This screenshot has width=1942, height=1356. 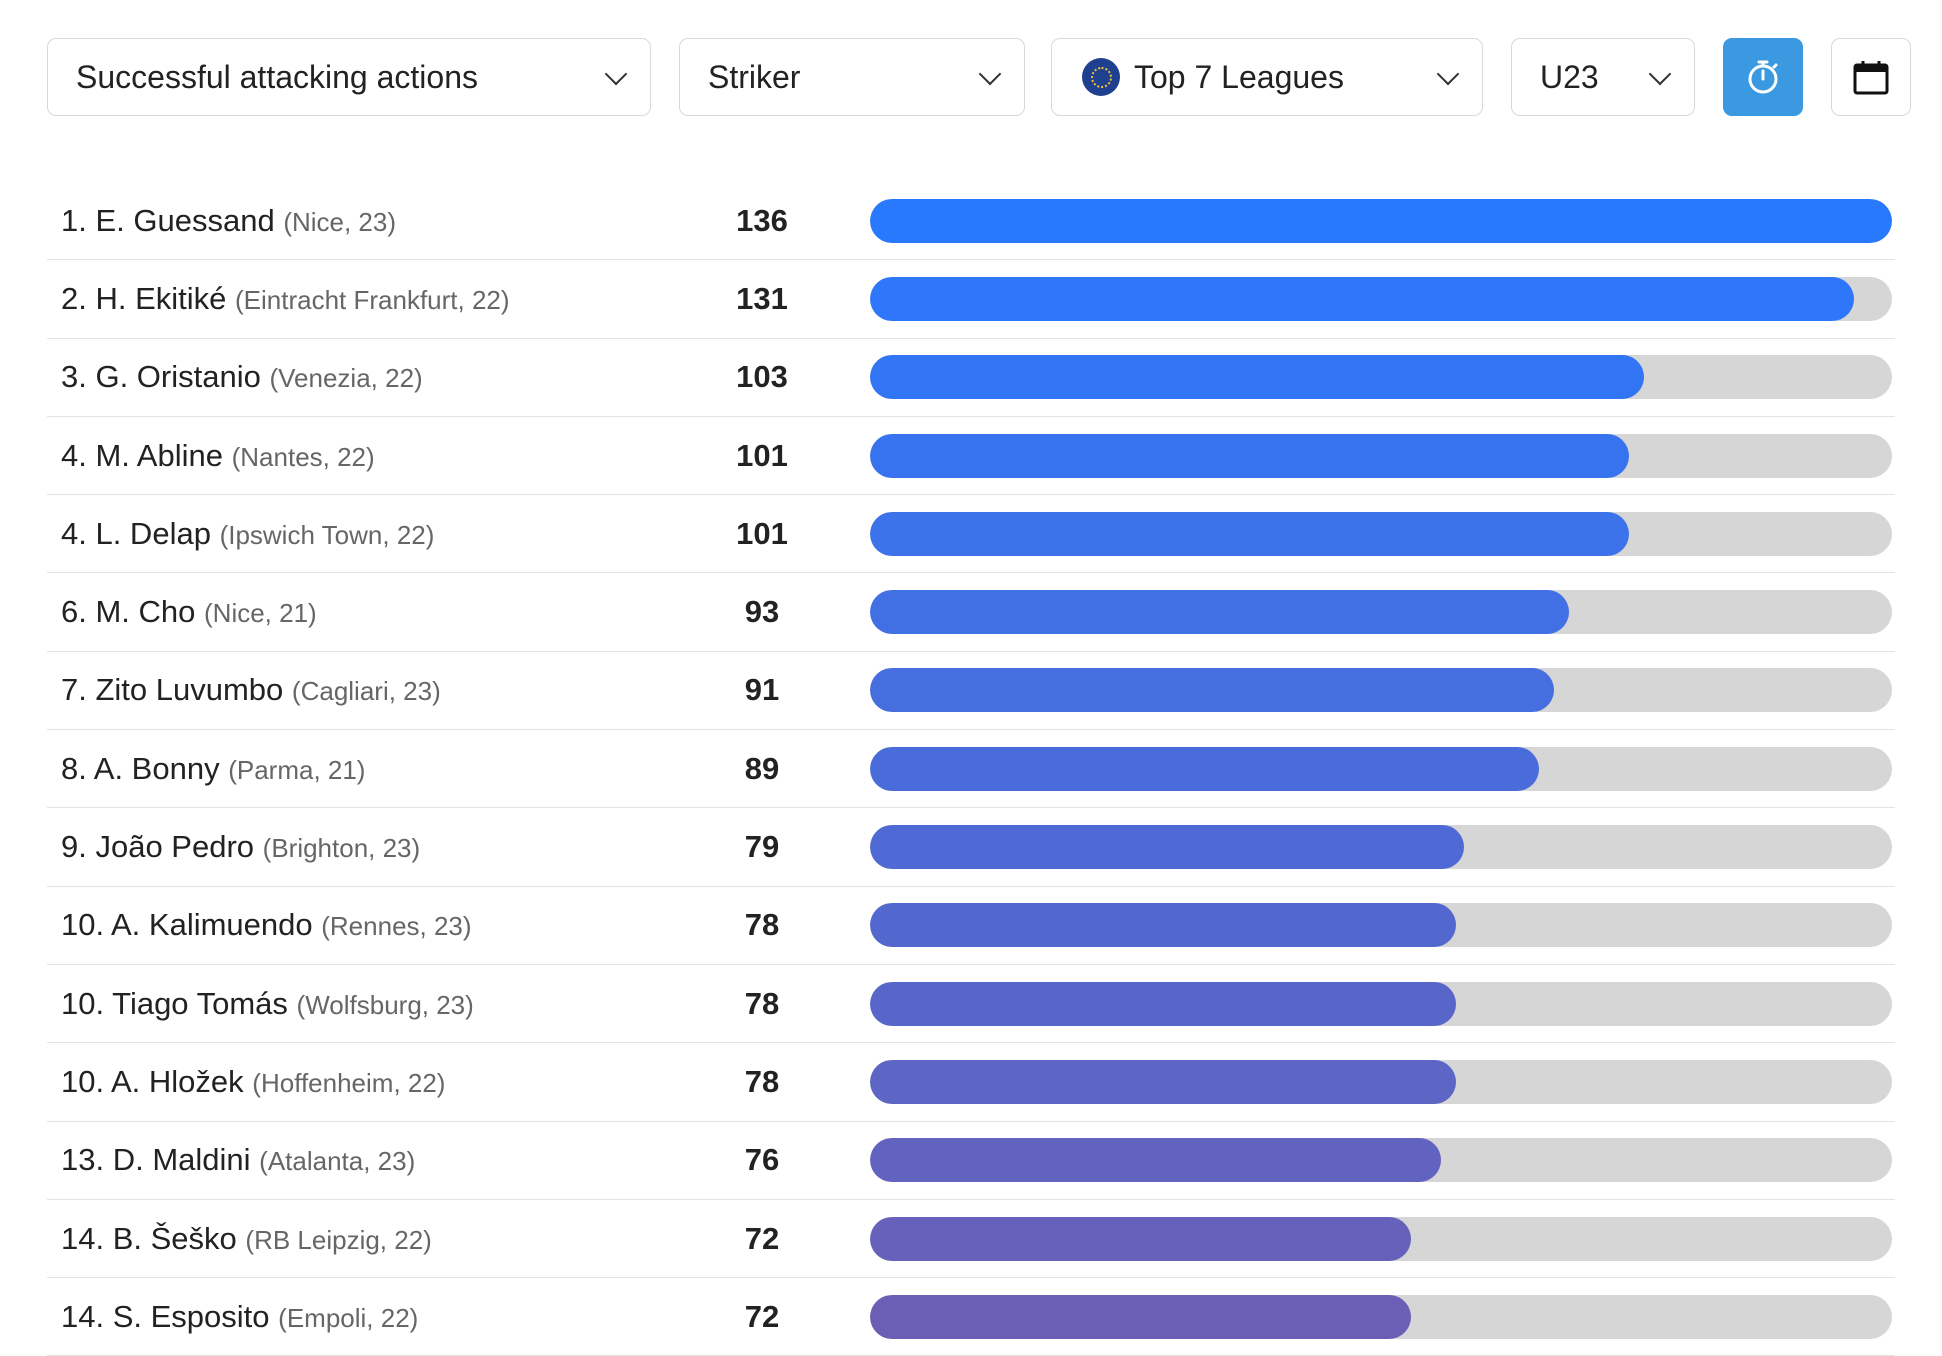 What do you see at coordinates (1101, 77) in the screenshot?
I see `eu-flag-icon` at bounding box center [1101, 77].